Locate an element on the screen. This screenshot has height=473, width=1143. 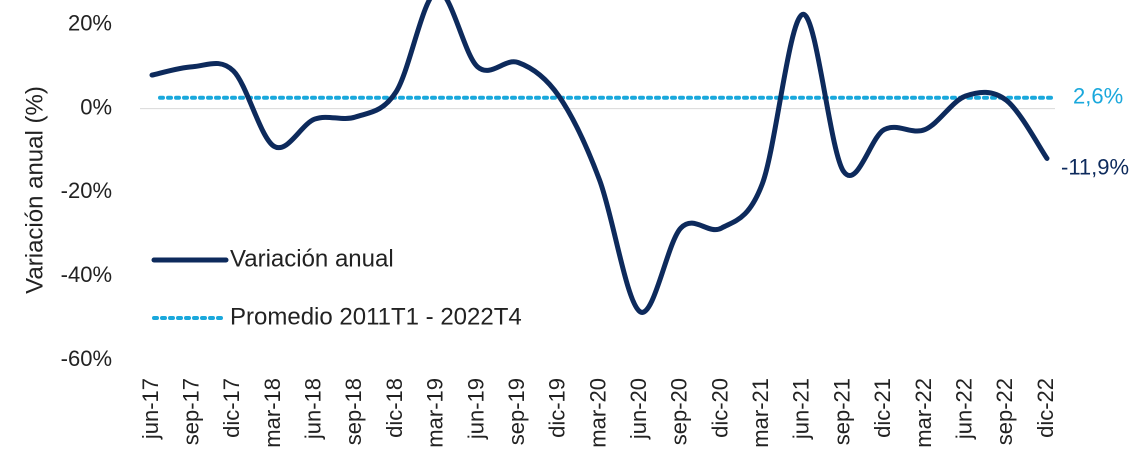
y-tick-label: -60% is located at coordinates (86, 358).